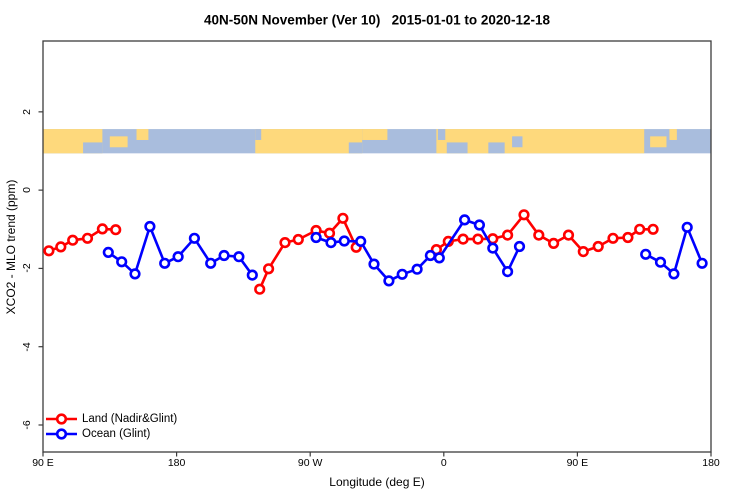 The image size is (750, 500). What do you see at coordinates (27, 347) in the screenshot?
I see `y-tick-label: -4` at bounding box center [27, 347].